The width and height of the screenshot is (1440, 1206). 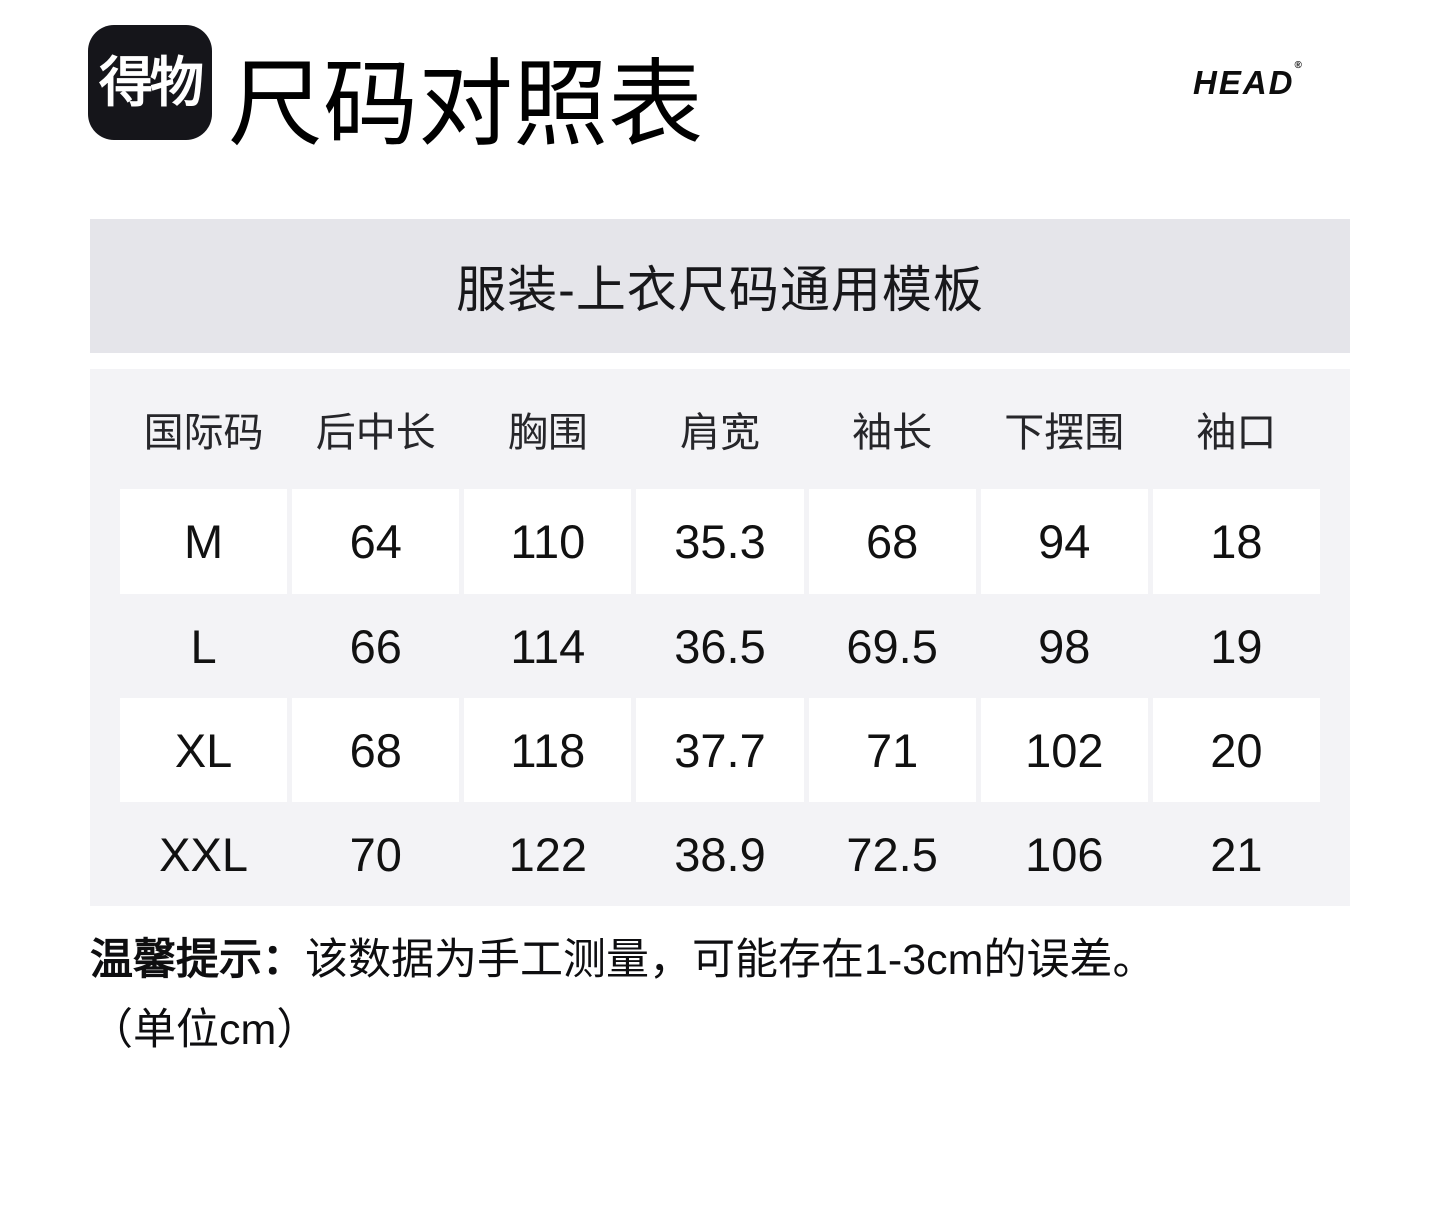 What do you see at coordinates (892, 433) in the screenshot?
I see `column-header-sleeve-length: 袖长` at bounding box center [892, 433].